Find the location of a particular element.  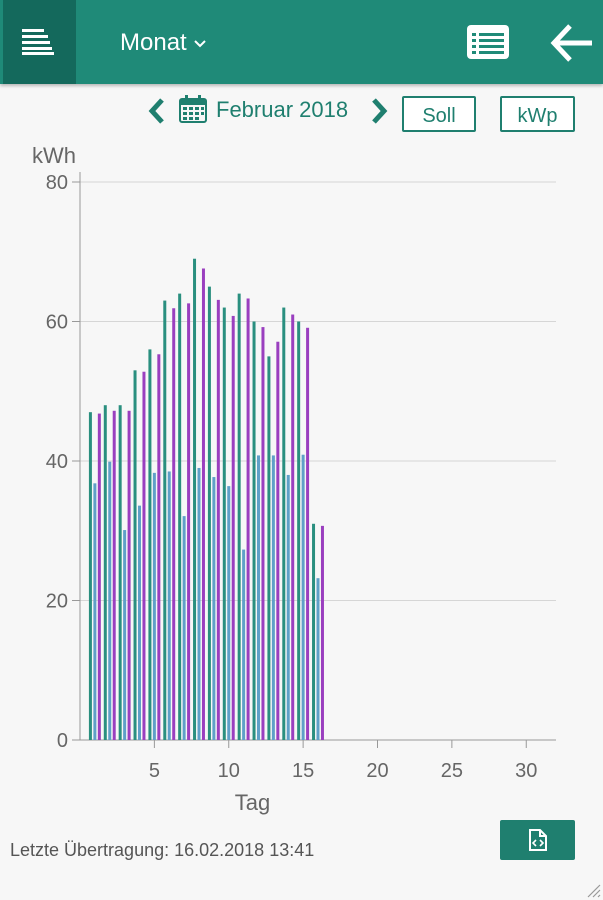

kwp-button: kWp is located at coordinates (537, 114).